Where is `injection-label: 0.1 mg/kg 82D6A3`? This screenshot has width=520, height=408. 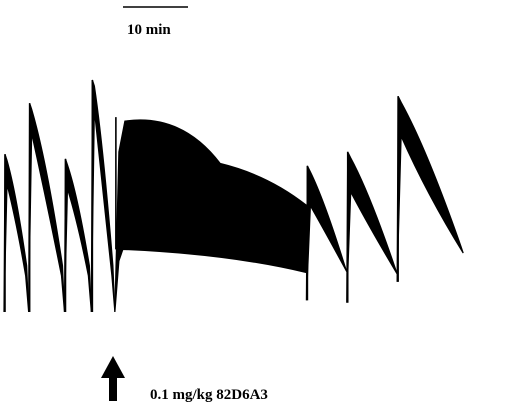
injection-label: 0.1 mg/kg 82D6A3 is located at coordinates (209, 395).